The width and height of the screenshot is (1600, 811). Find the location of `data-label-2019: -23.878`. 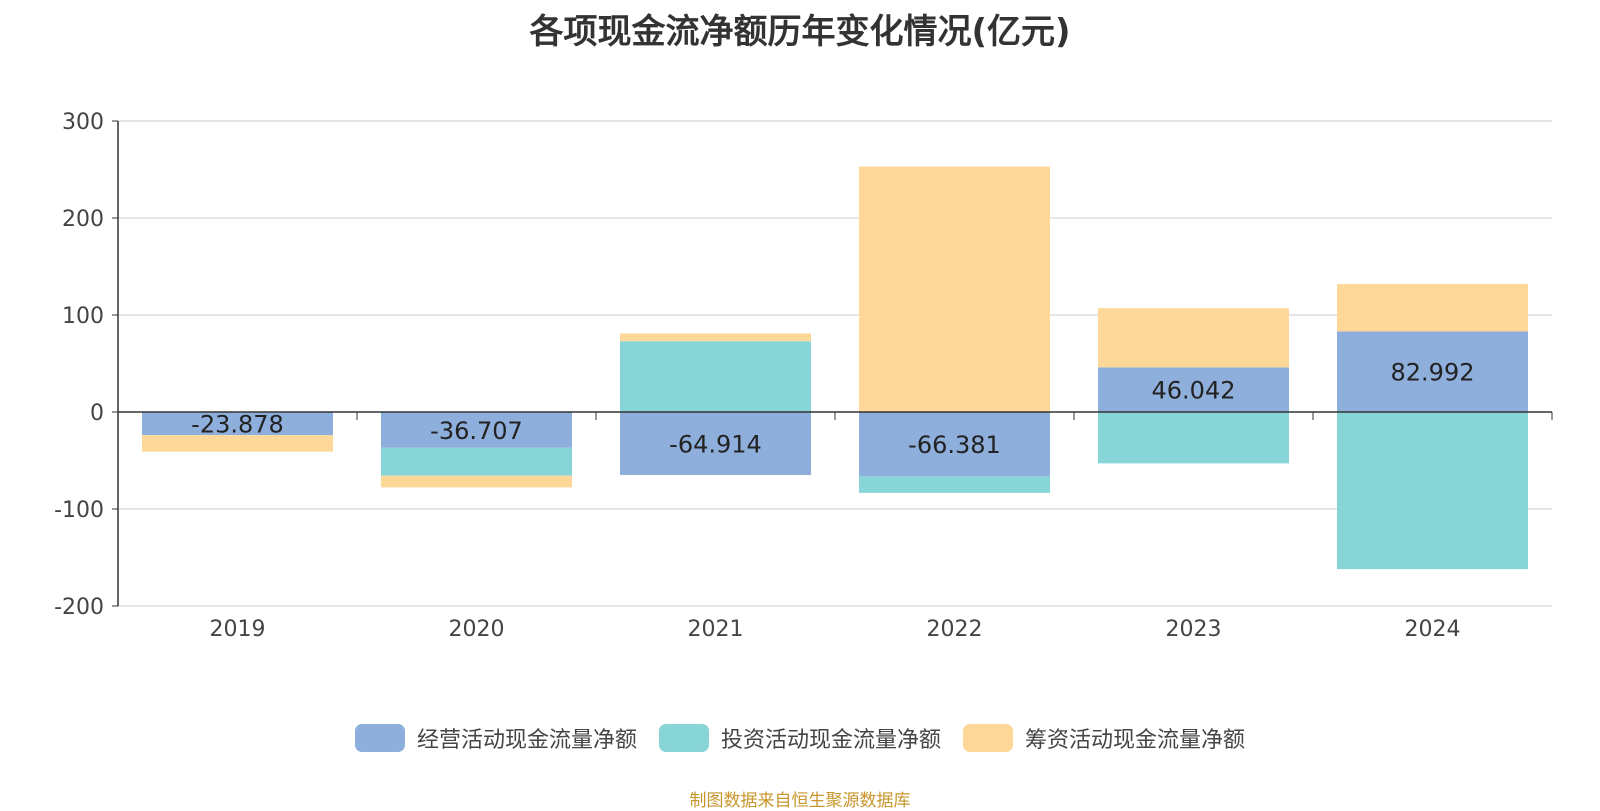

data-label-2019: -23.878 is located at coordinates (237, 425).